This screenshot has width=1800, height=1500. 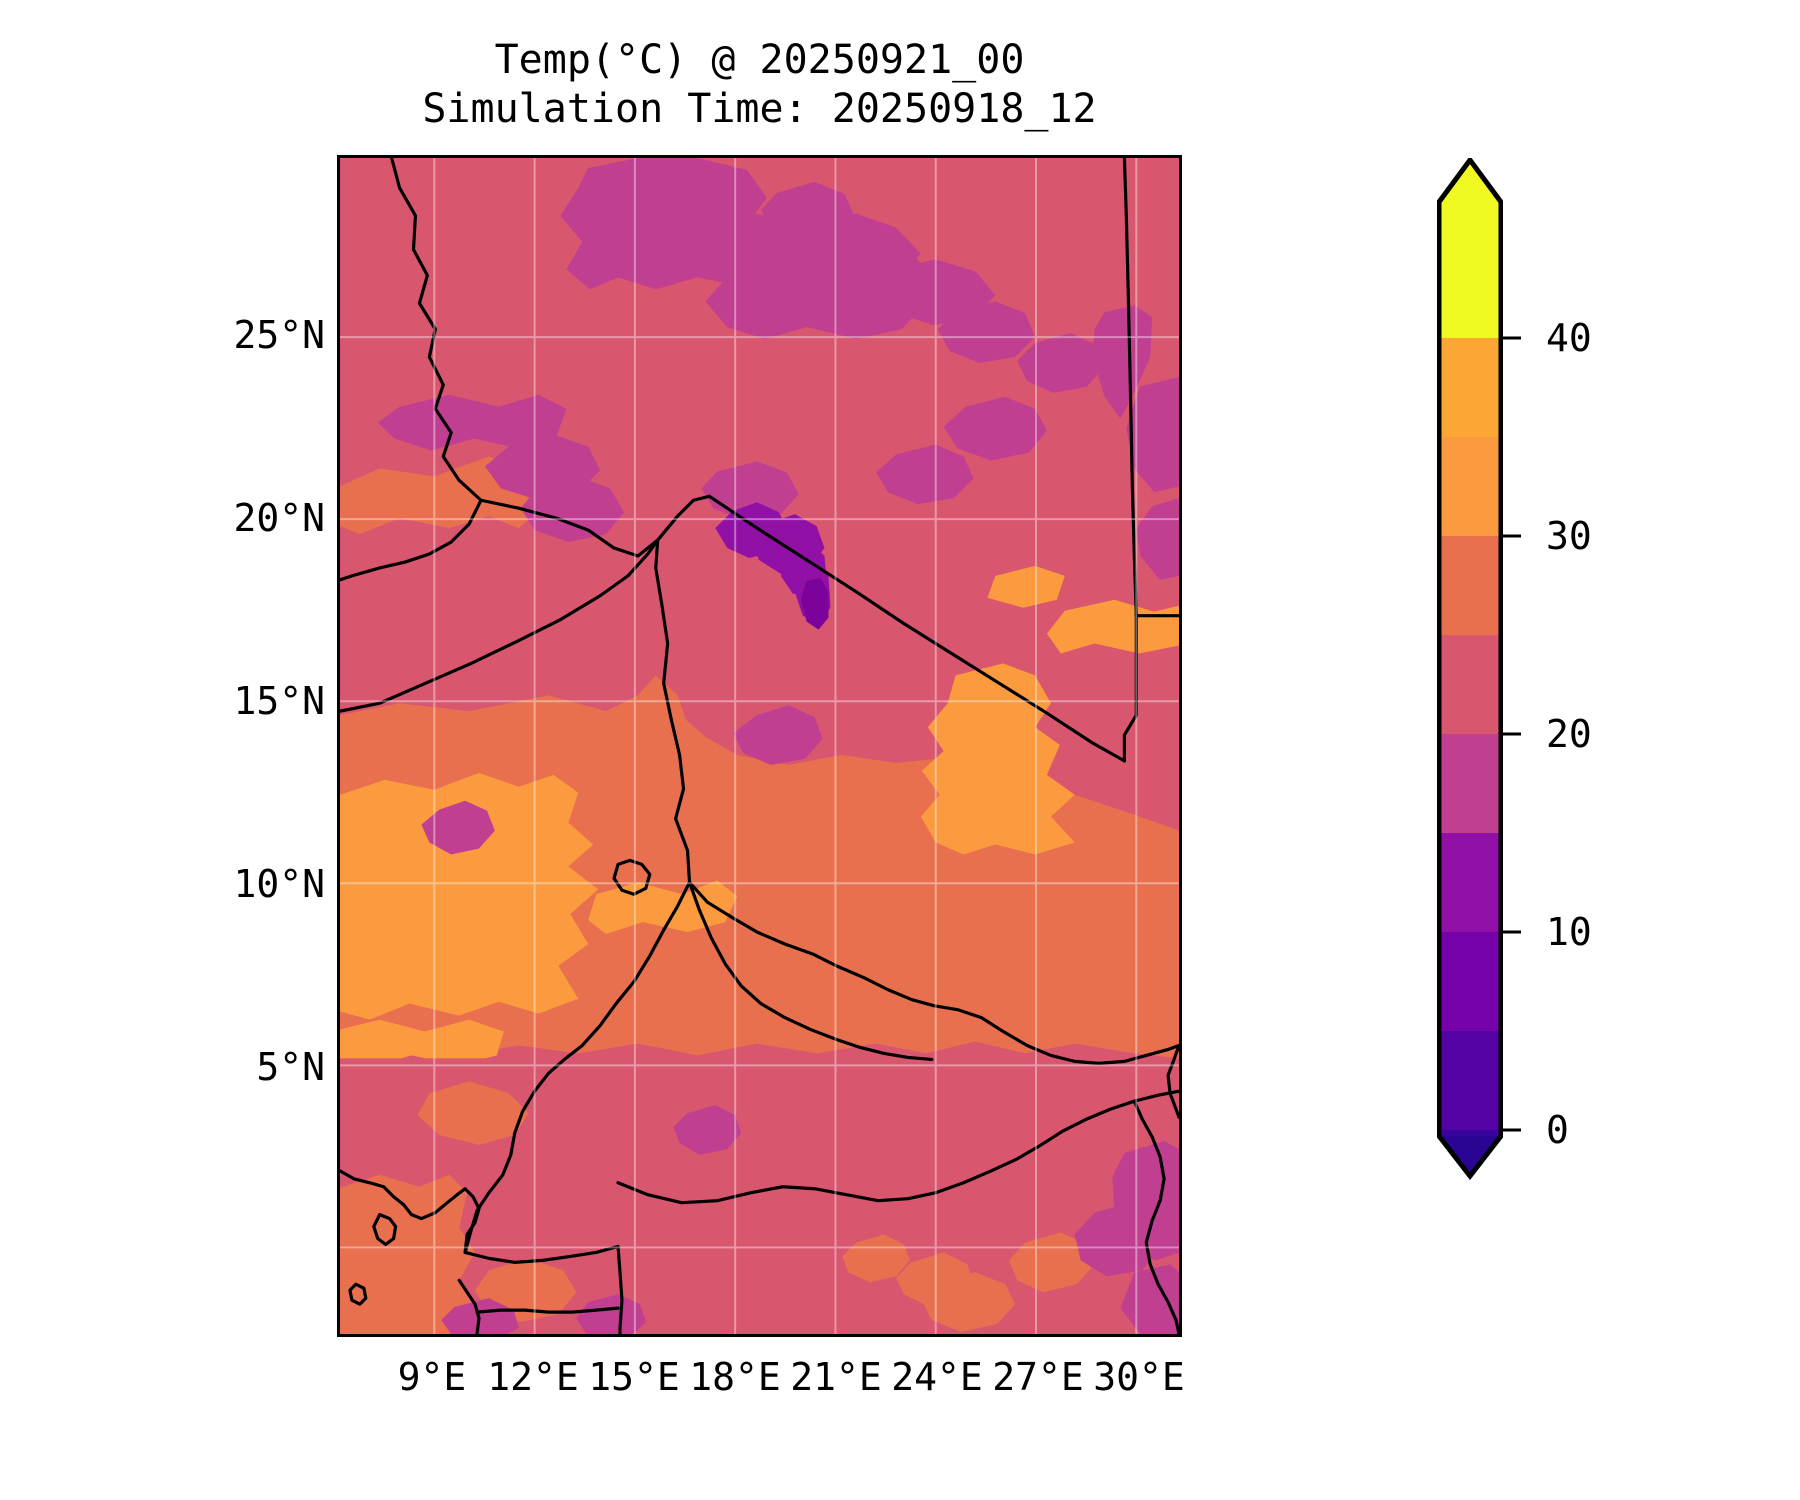 What do you see at coordinates (1139, 1377) in the screenshot?
I see `xtick-label-30e: 30°E` at bounding box center [1139, 1377].